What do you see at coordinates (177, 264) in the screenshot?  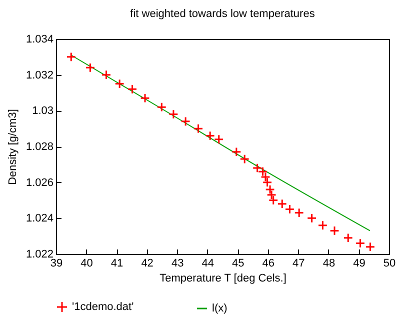 I see `x-tick-label: 43` at bounding box center [177, 264].